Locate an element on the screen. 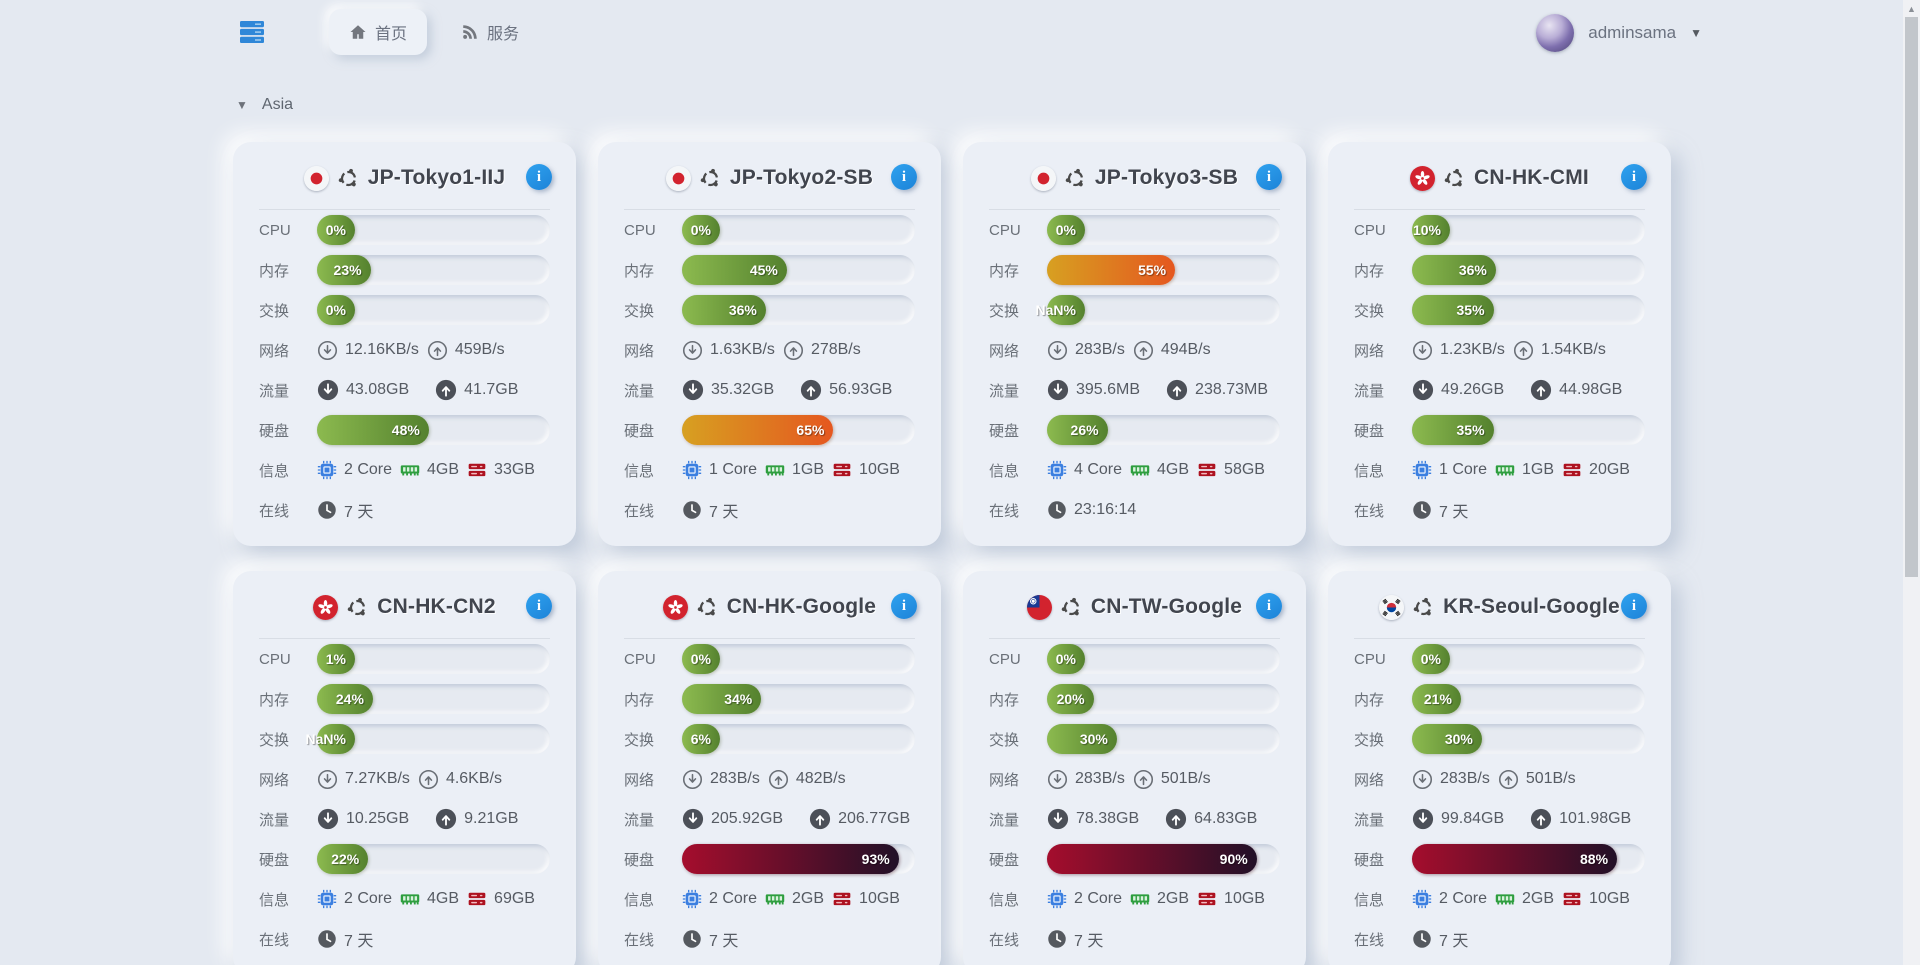  cpu-cores: 4 Core is located at coordinates (1084, 470).